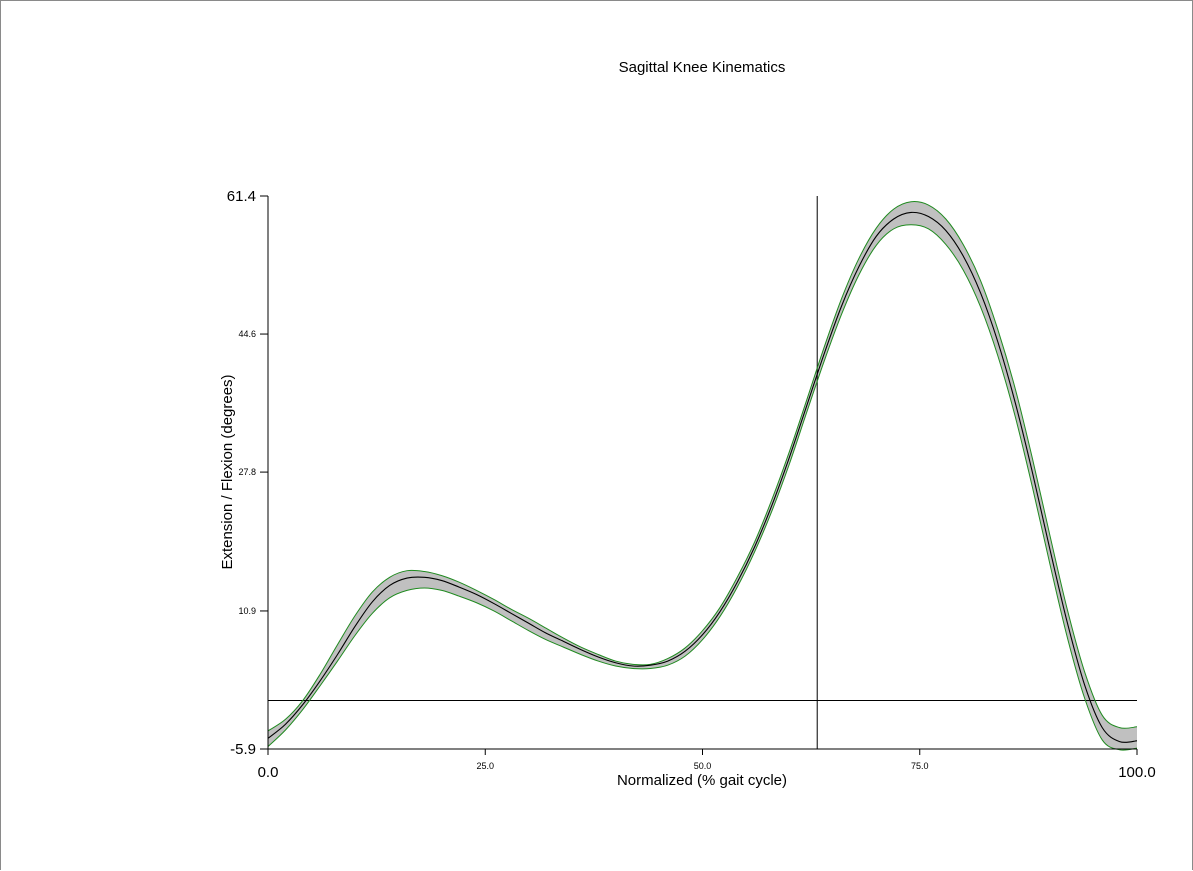 This screenshot has width=1193, height=871. Describe the element at coordinates (920, 766) in the screenshot. I see `x-tick-label: 75.0` at that location.